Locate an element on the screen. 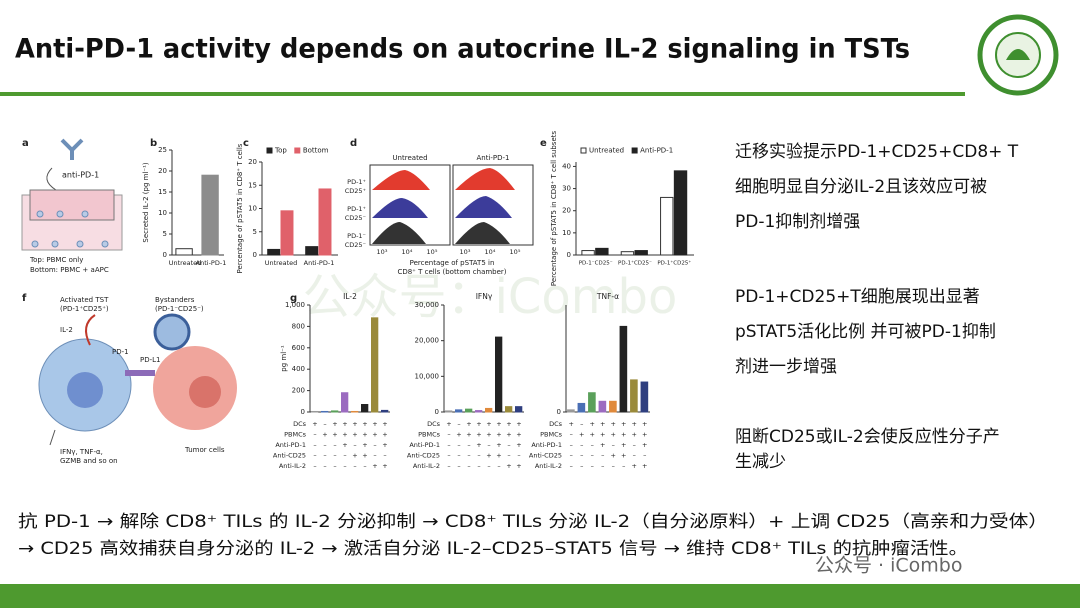 The image size is (1080, 608). y-tick-label: 10 is located at coordinates (252, 209).